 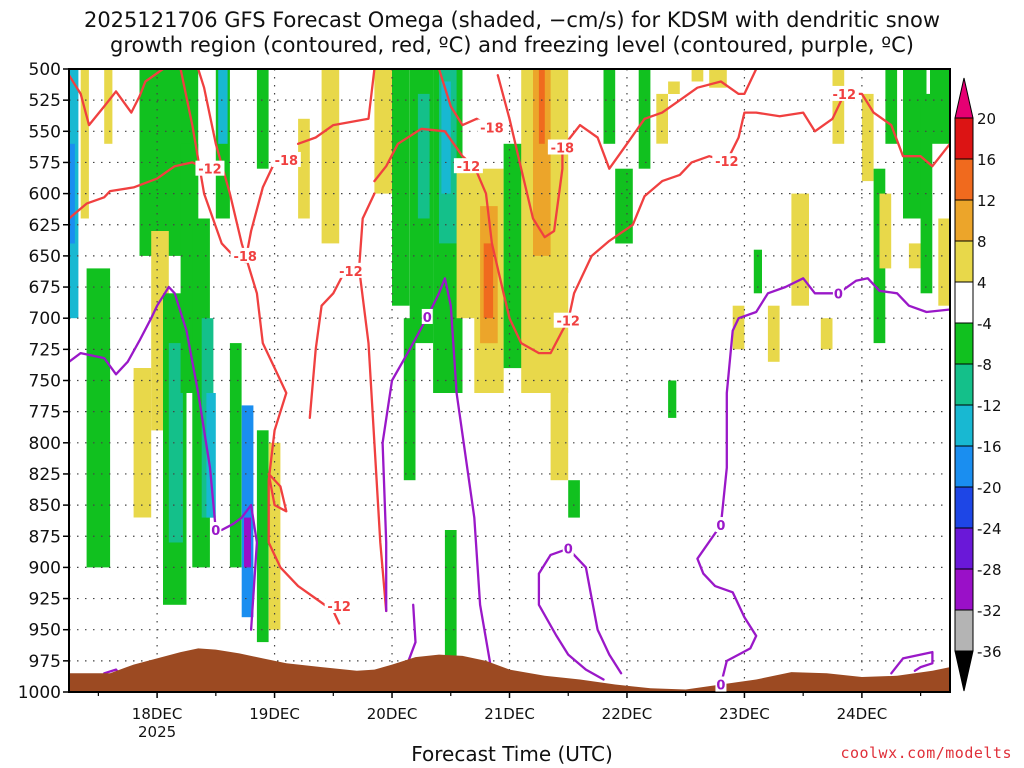 What do you see at coordinates (45, 444) in the screenshot?
I see `y-tick-label: 800` at bounding box center [45, 444].